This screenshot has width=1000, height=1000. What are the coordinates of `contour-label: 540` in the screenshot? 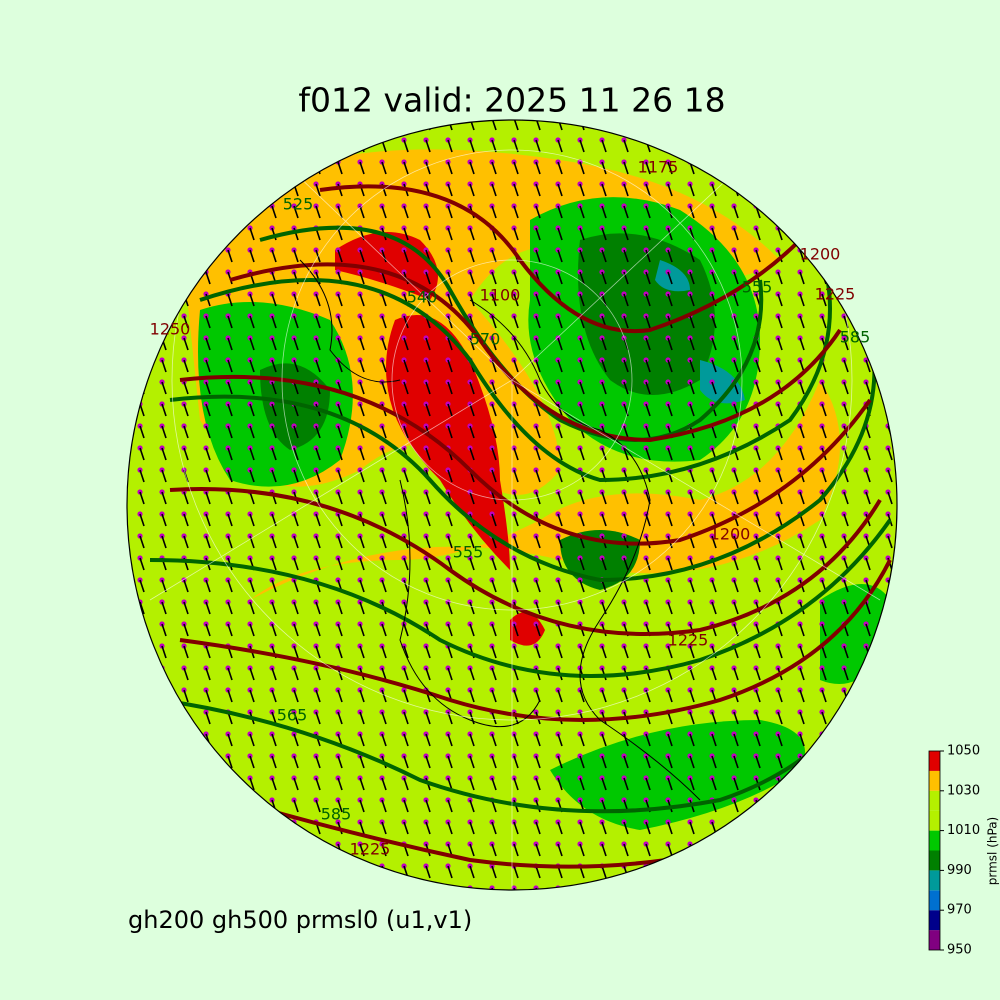 It's located at (422, 297).